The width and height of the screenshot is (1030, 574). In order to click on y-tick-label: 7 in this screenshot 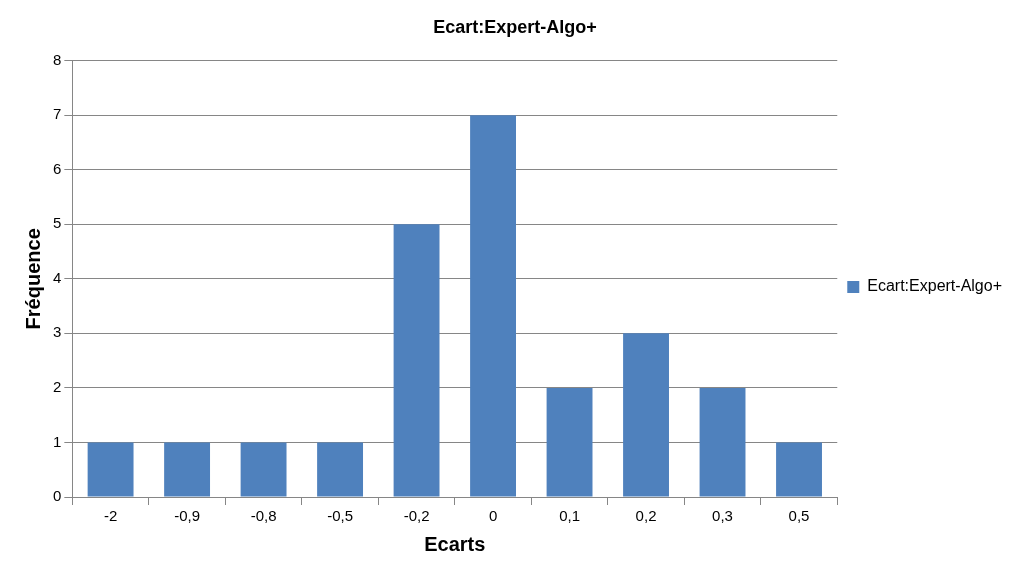, I will do `click(57, 114)`.